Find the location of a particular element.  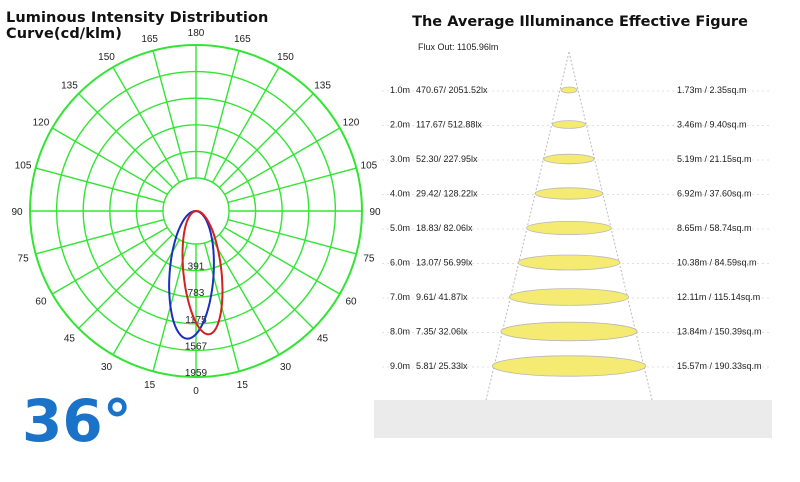

area-value: 6.92m / 37.60sq.m is located at coordinates (714, 194).